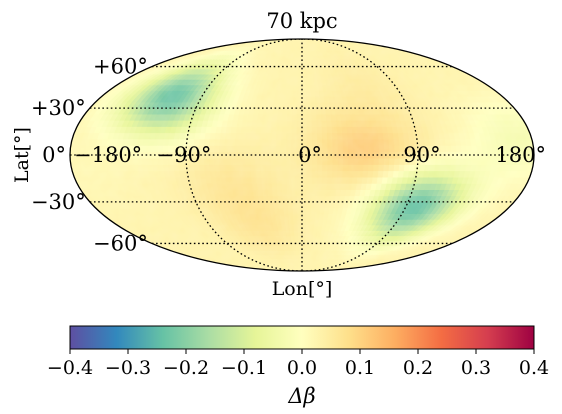 The height and width of the screenshot is (414, 562). I want to click on colorbar-tick-label: 0.4, so click(534, 368).